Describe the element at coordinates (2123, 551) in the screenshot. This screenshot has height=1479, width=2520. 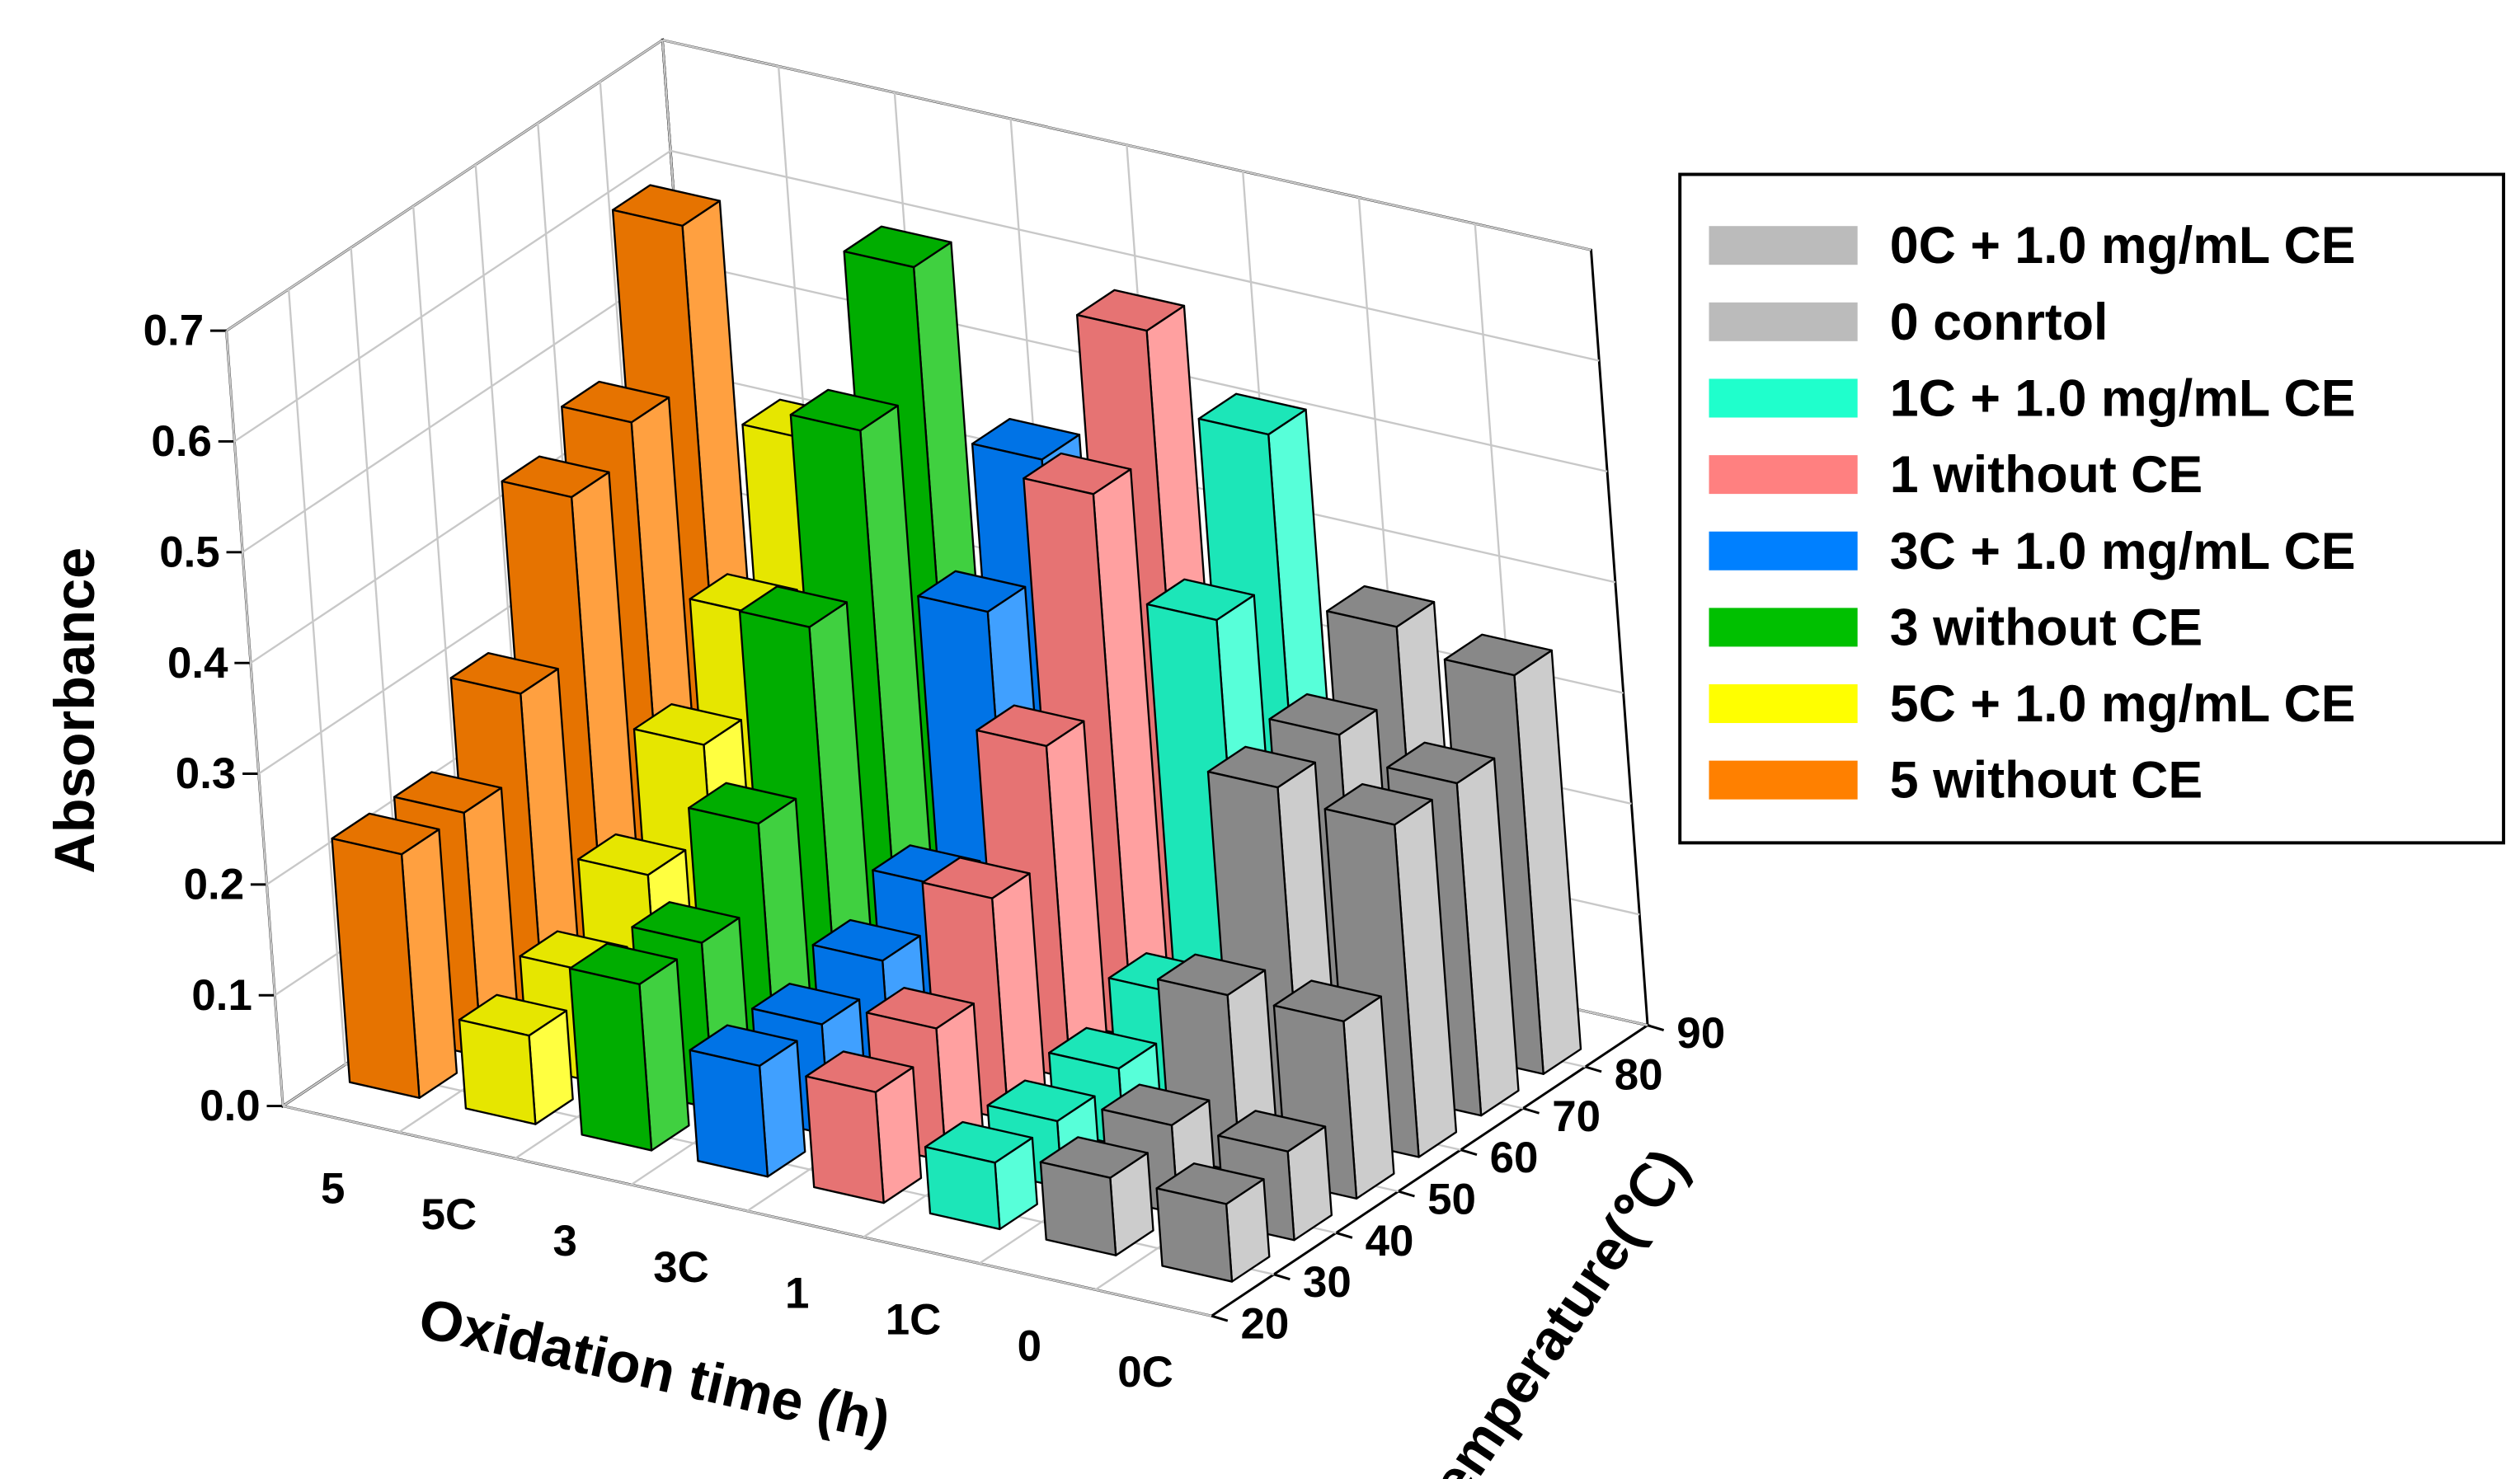
I see `legend-label: 3C + 1.0 mg/mL CE` at that location.